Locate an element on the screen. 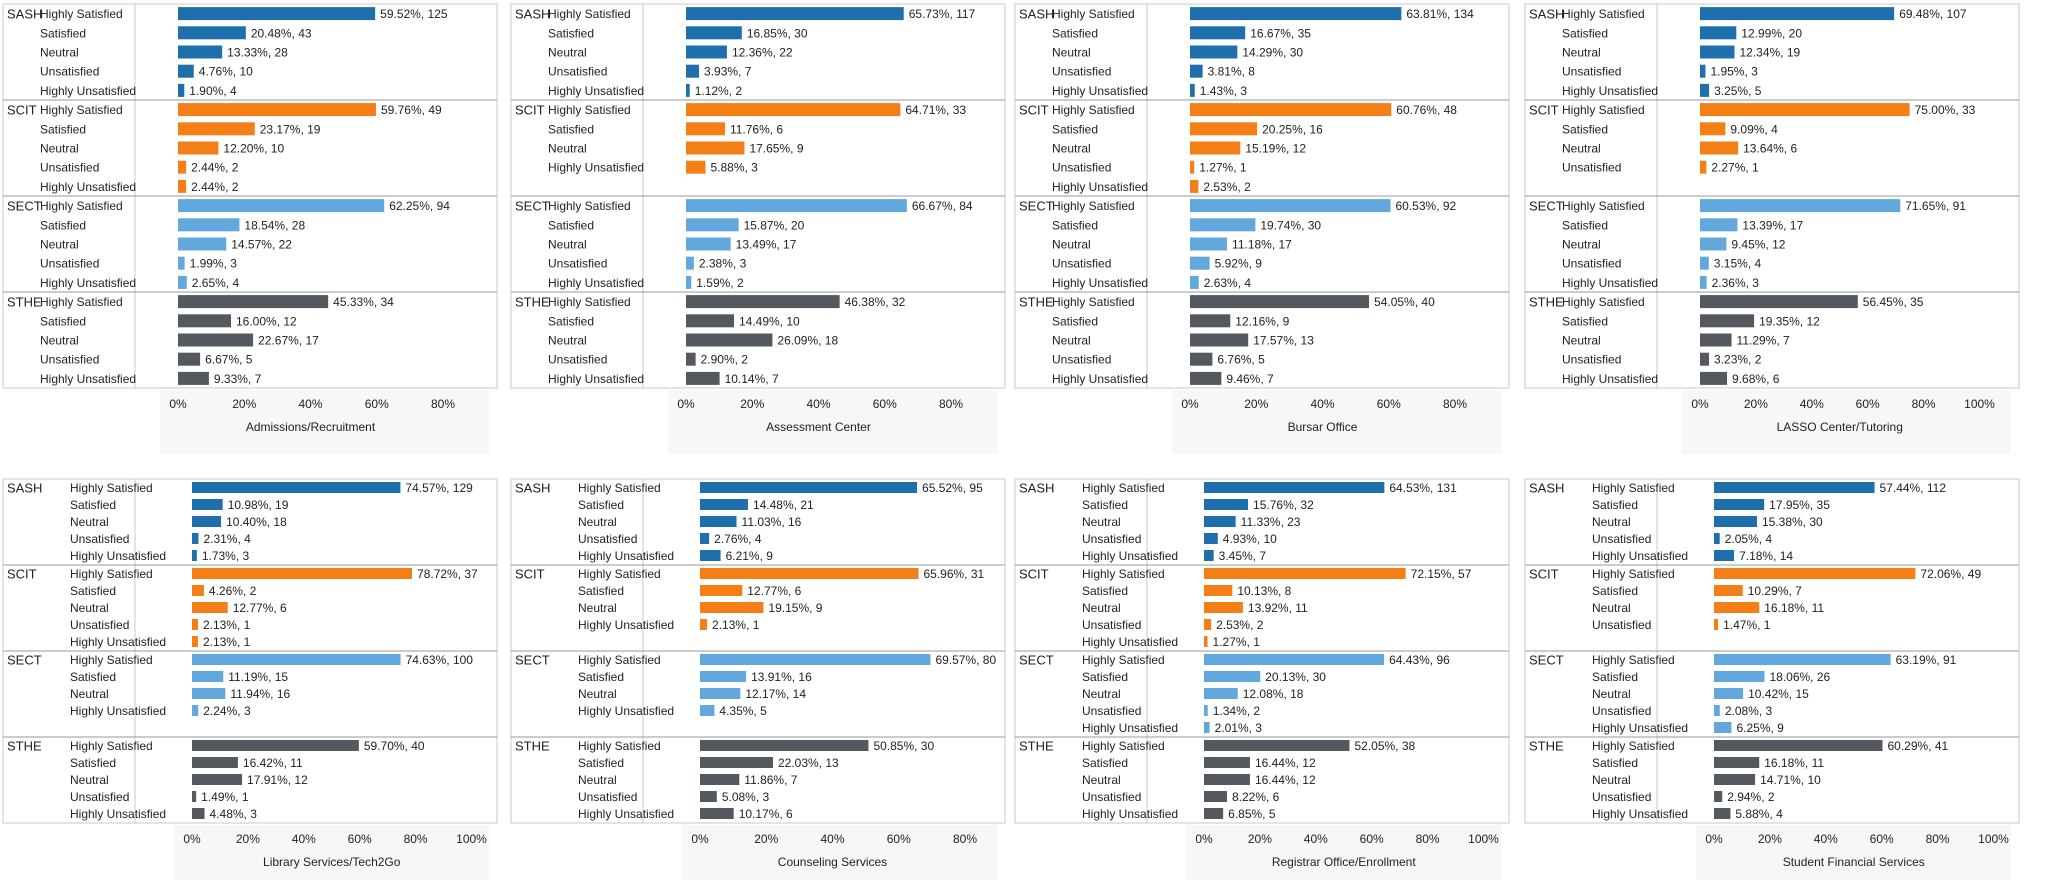 The width and height of the screenshot is (2047, 880). data-label: 12.77%, 6 is located at coordinates (260, 608).